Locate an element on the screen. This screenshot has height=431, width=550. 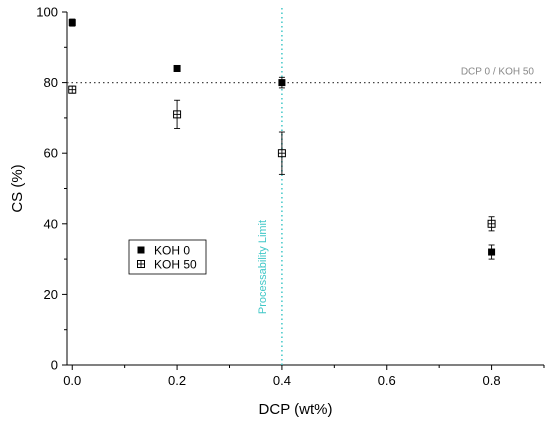
x-tick-label: 0.4 is located at coordinates (282, 380).